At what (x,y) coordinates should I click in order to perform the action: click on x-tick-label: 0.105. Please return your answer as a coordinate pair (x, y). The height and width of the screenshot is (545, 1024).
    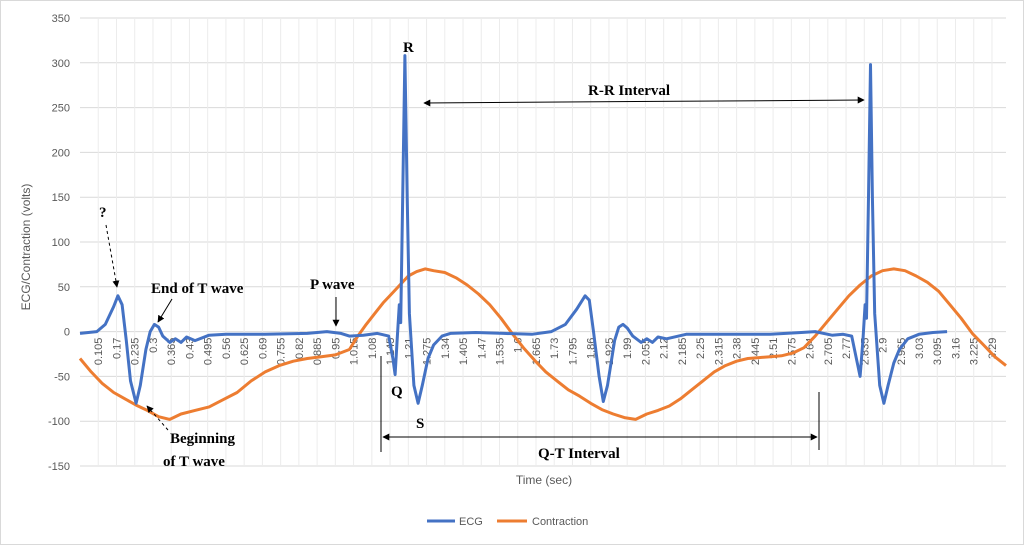
    Looking at the image, I should click on (99, 352).